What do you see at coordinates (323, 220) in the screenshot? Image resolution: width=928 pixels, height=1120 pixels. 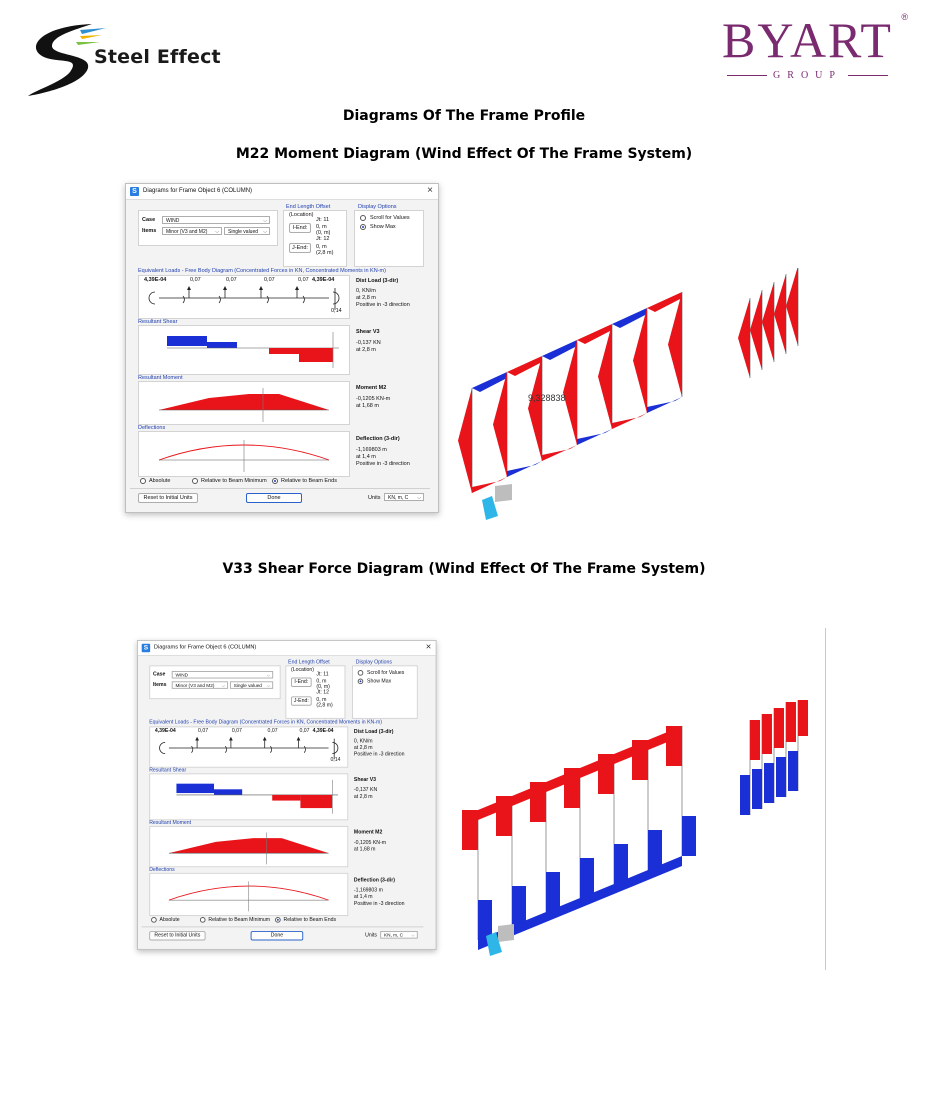 I see `iend-joint: Jt: 11` at bounding box center [323, 220].